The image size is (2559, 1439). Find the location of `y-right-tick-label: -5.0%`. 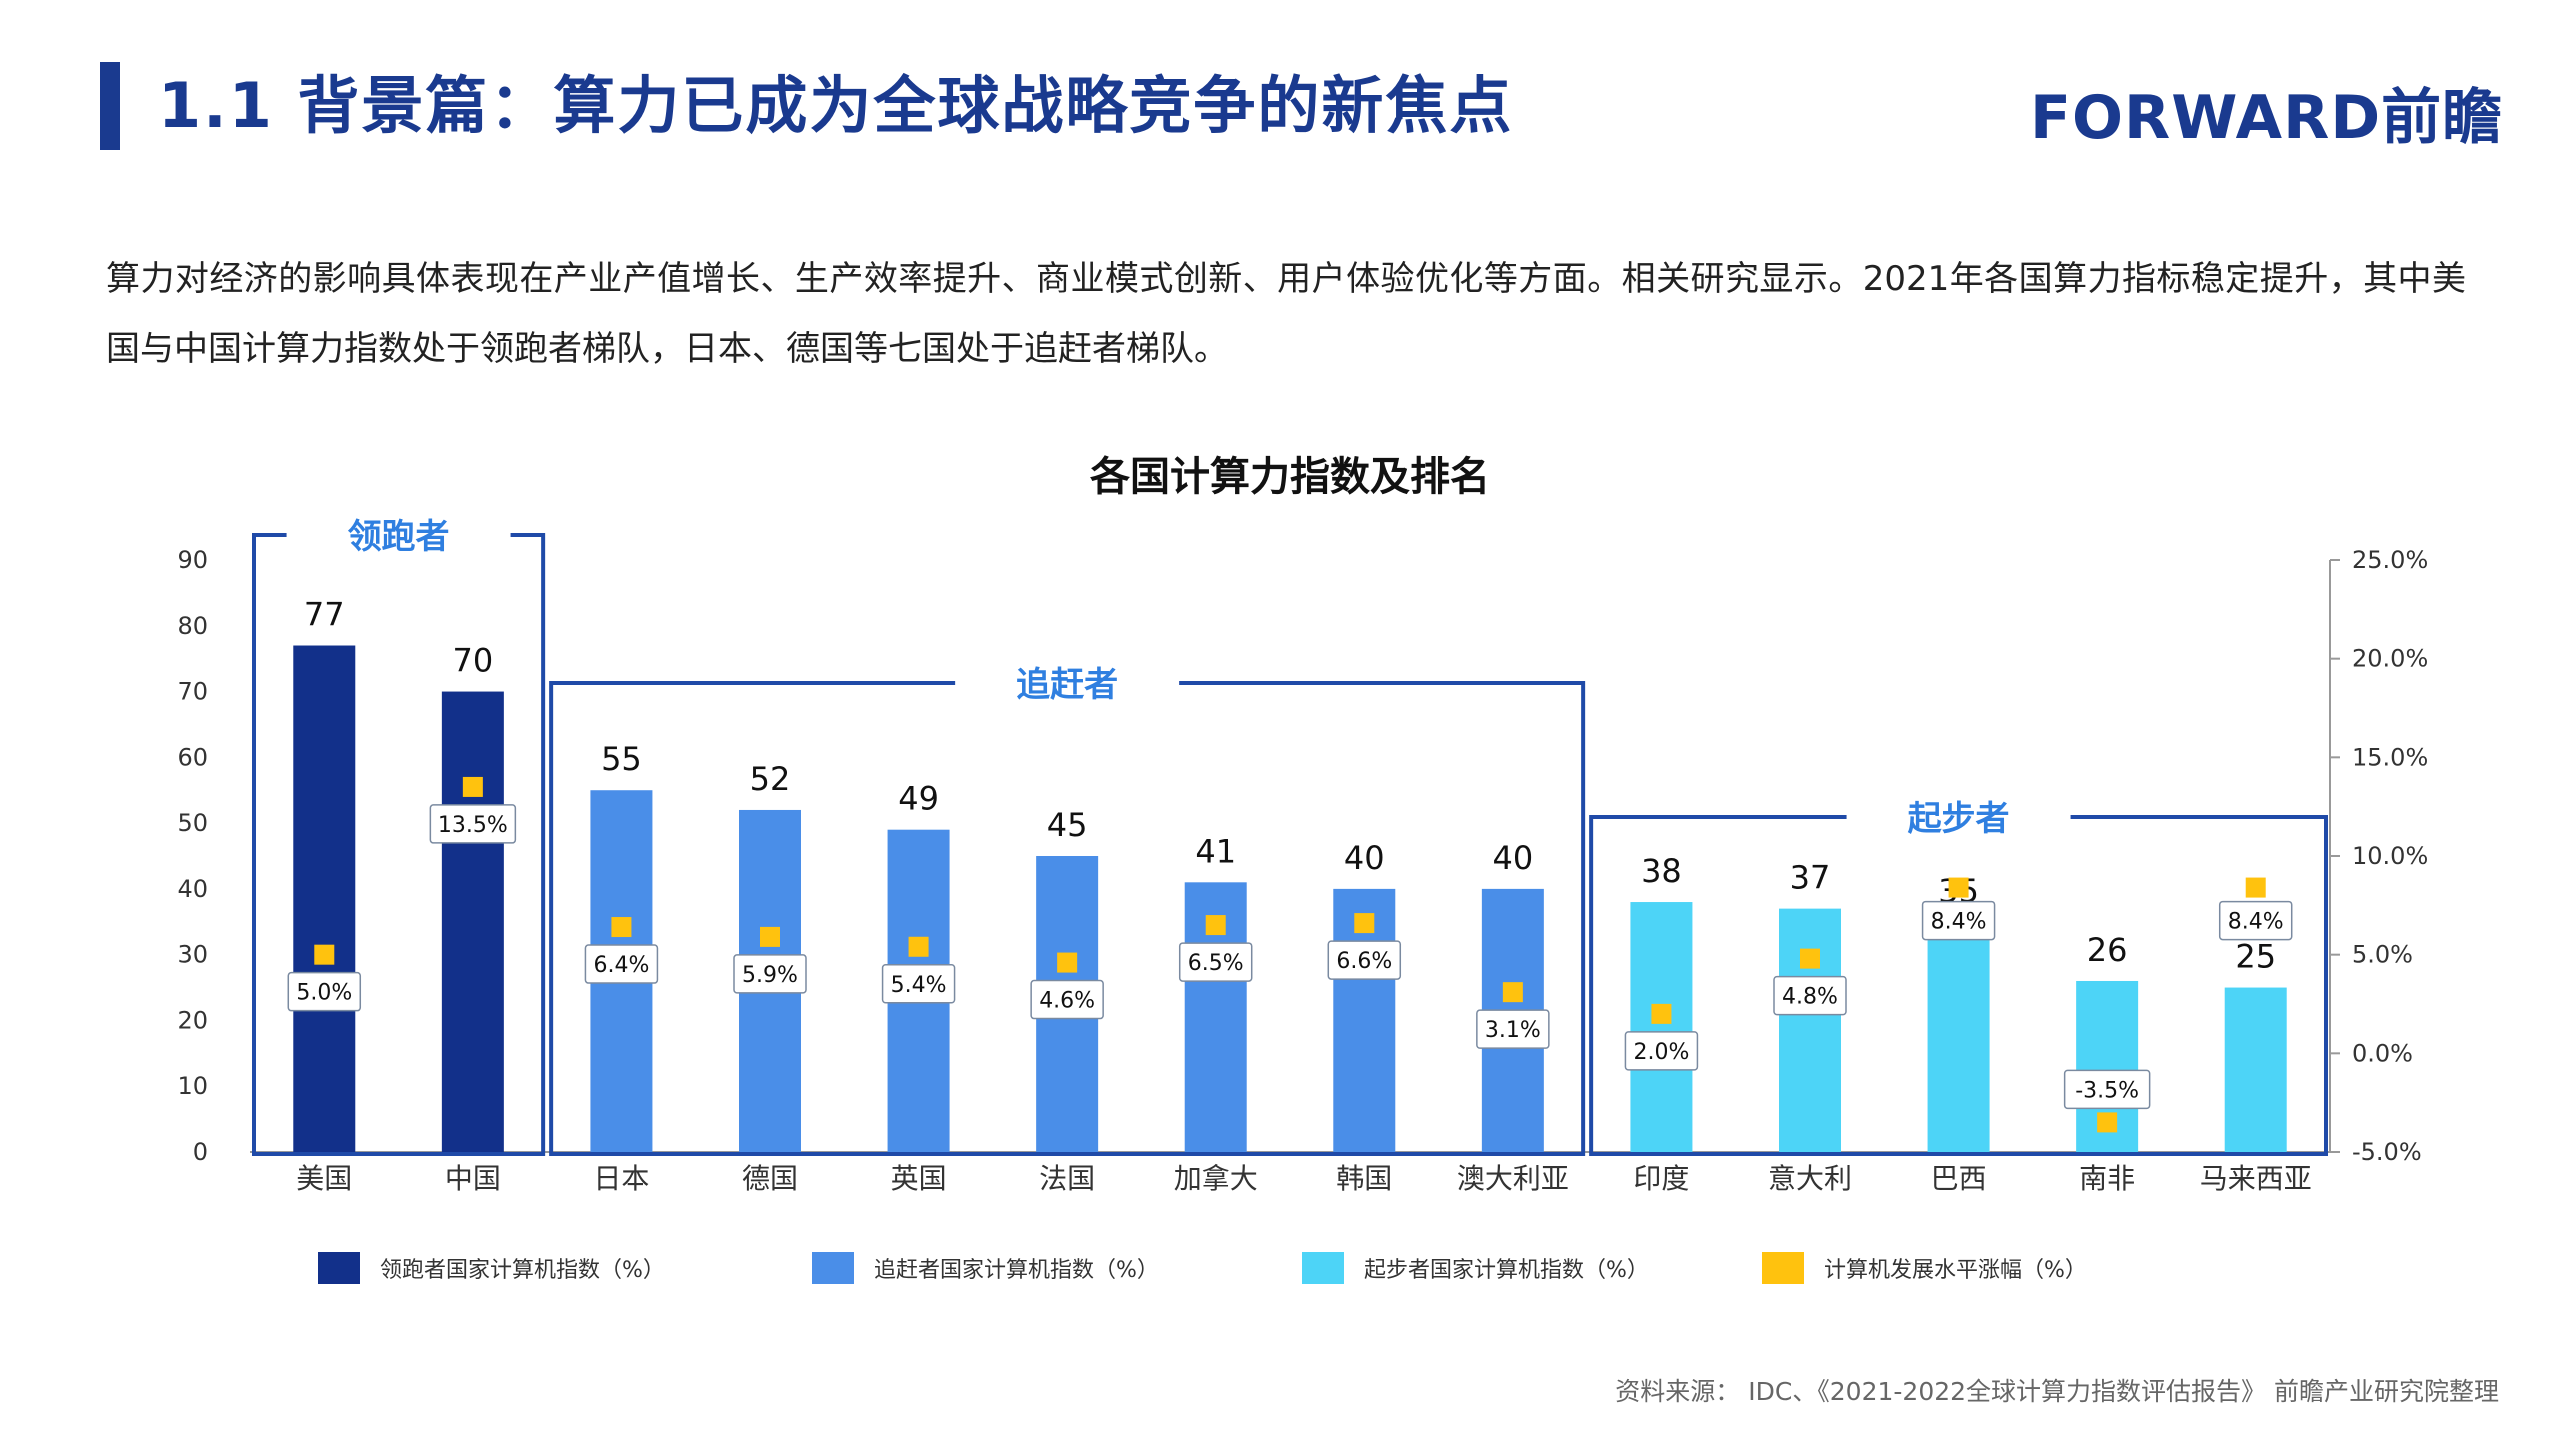

y-right-tick-label: -5.0% is located at coordinates (2387, 1152).